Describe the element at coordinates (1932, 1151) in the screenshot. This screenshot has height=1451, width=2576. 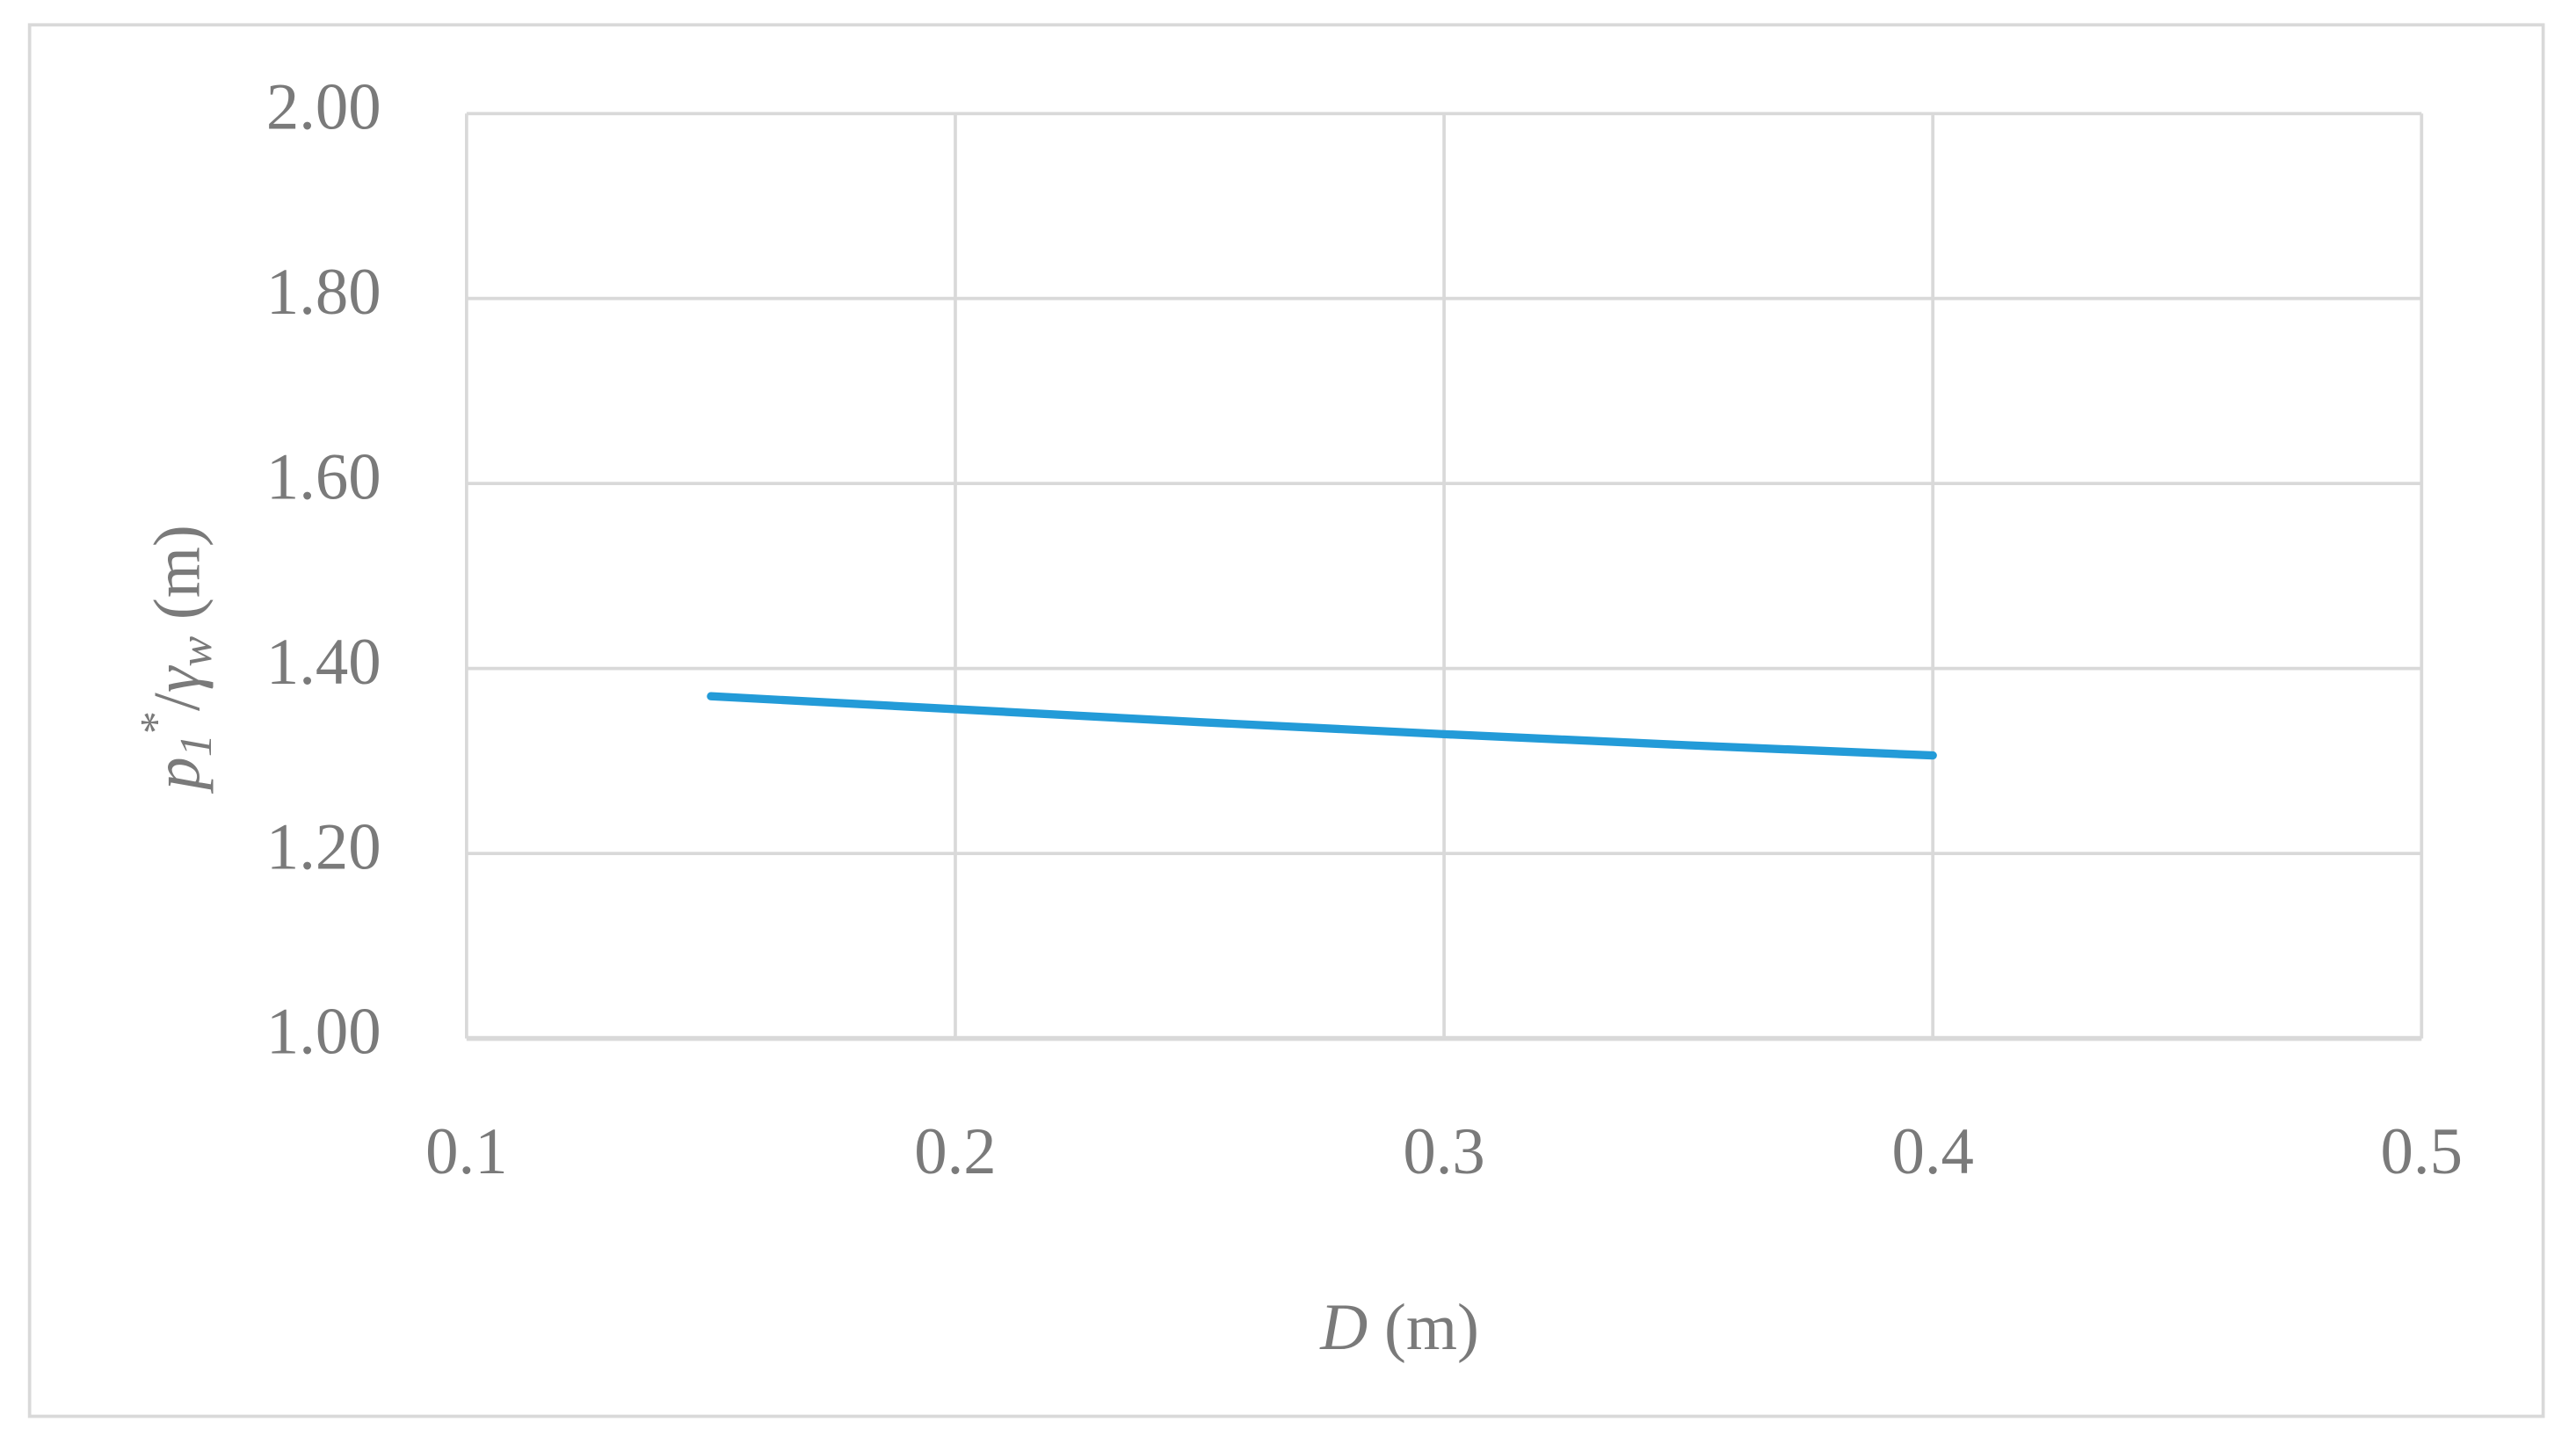
I see `x-tick-label: 0.4` at that location.